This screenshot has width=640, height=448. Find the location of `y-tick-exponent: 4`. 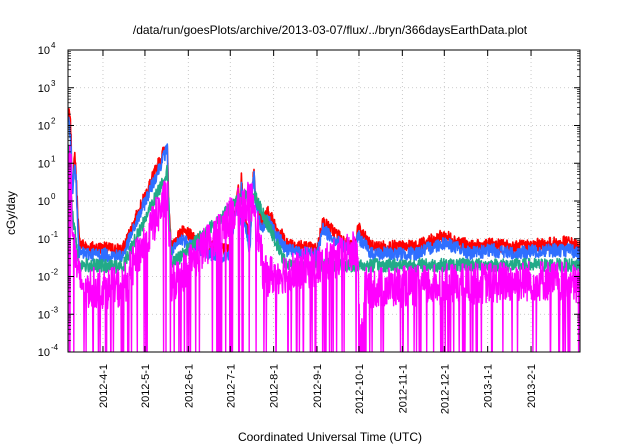

y-tick-exponent: 4 is located at coordinates (53, 45).